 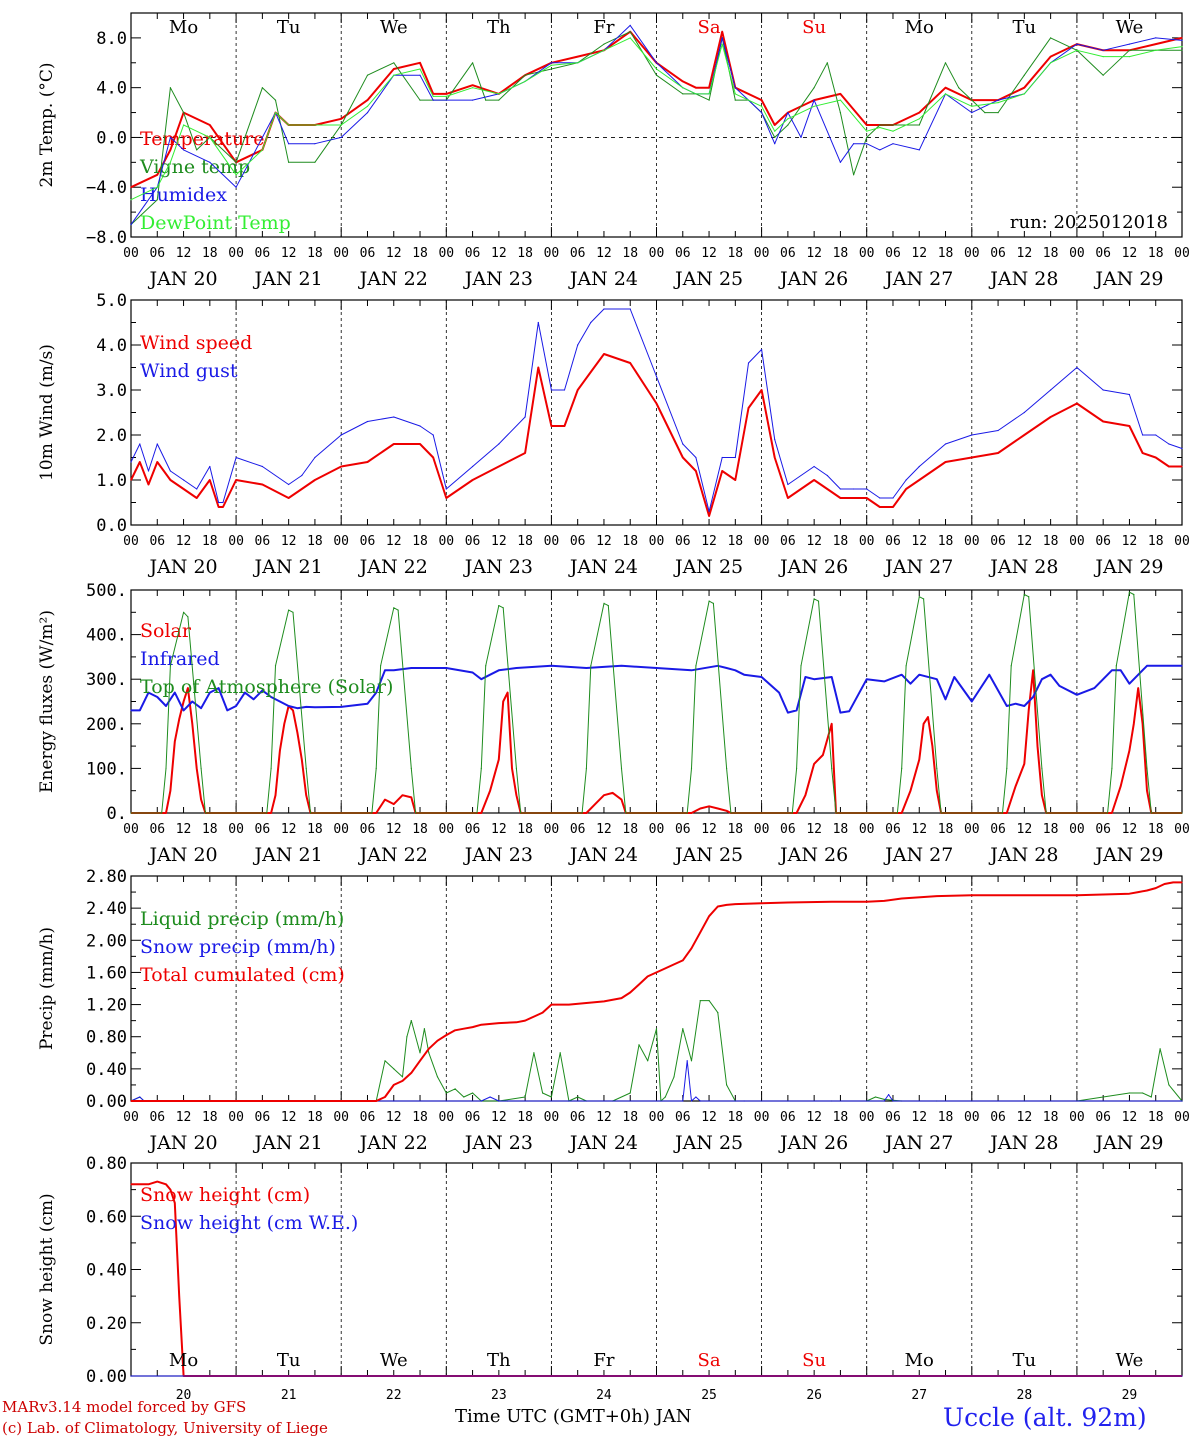 I want to click on series-line-dewpoint-temp, so click(x=656, y=119).